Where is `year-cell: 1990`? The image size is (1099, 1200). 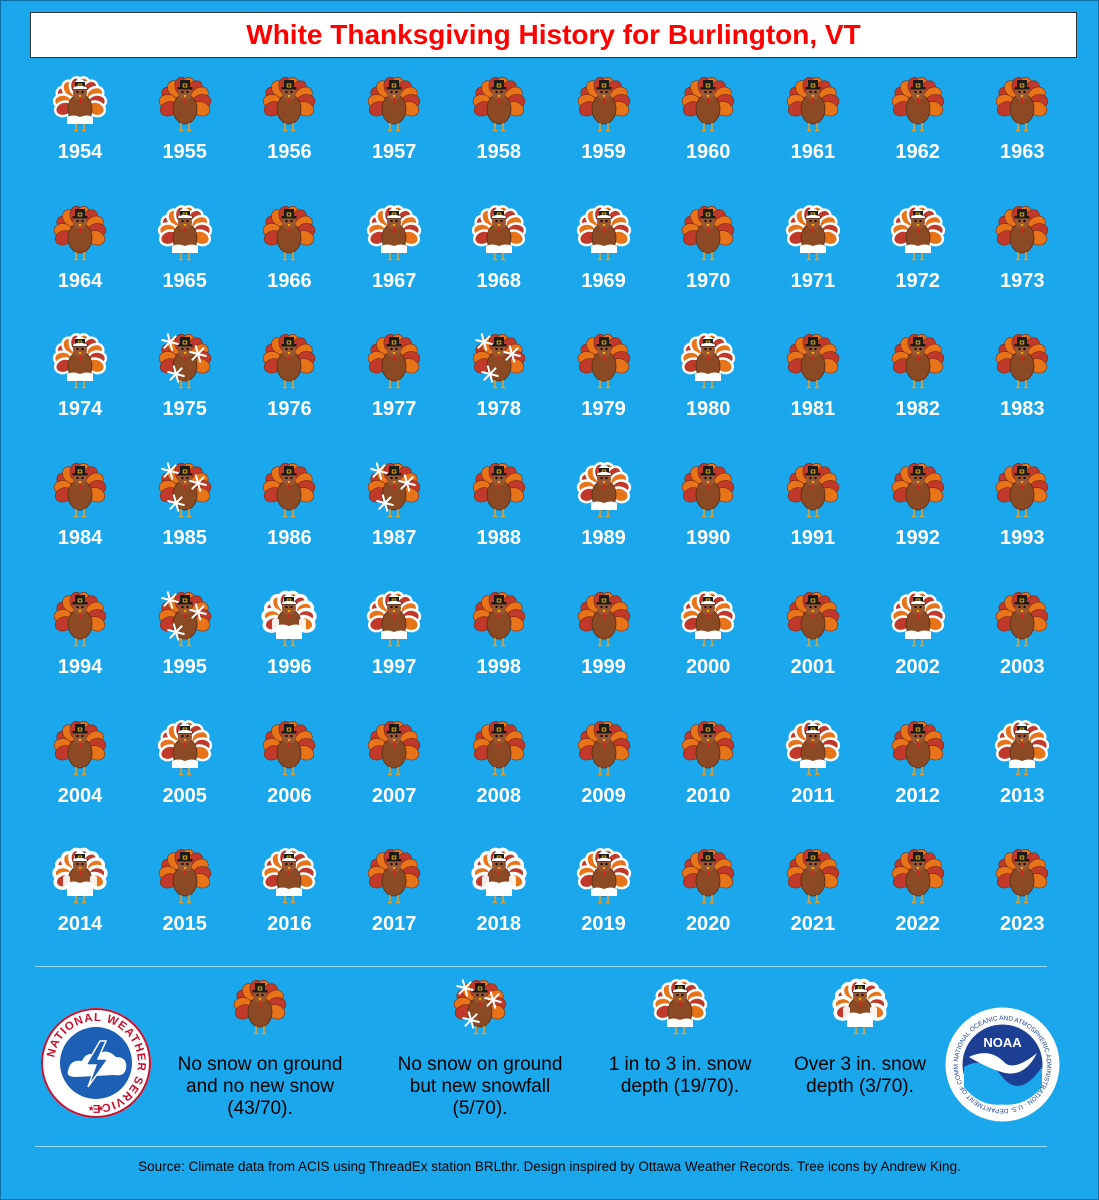 year-cell: 1990 is located at coordinates (708, 516).